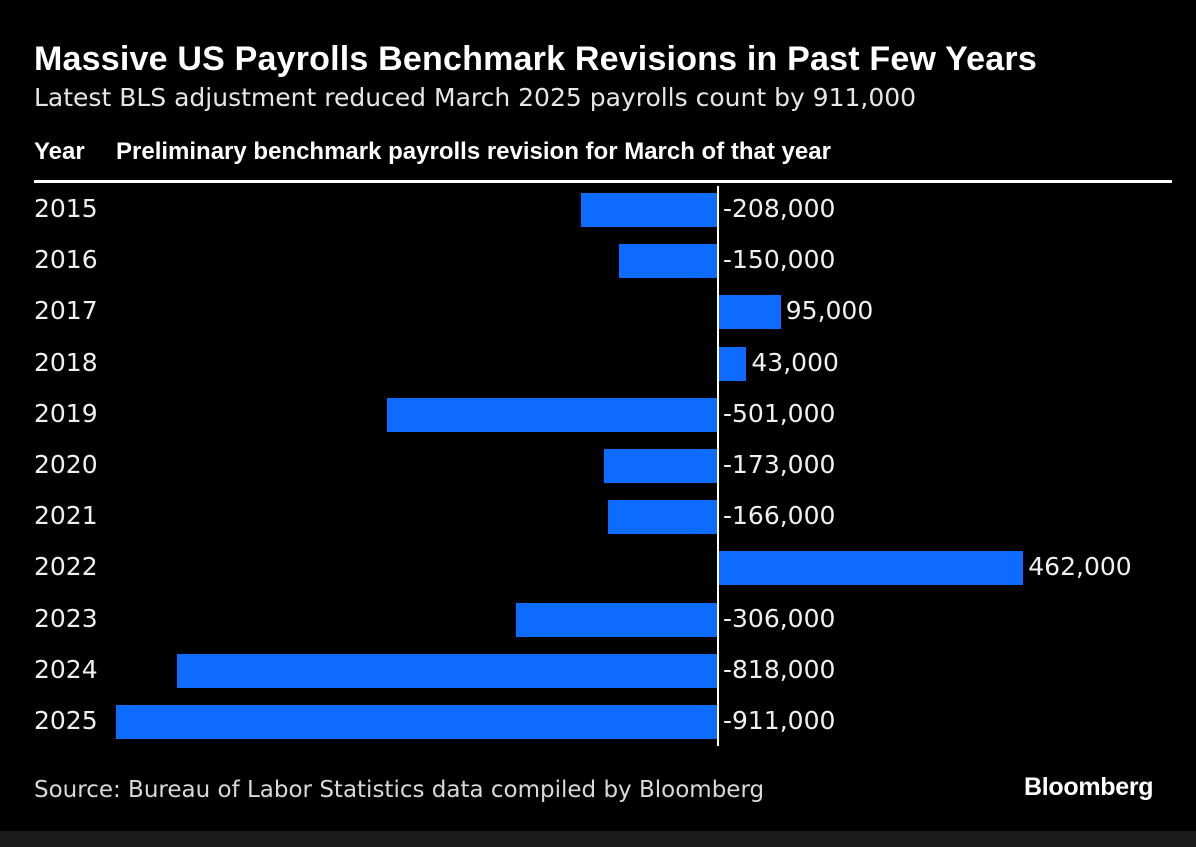 The width and height of the screenshot is (1196, 847). I want to click on year-label-2021: 2021, so click(66, 516).